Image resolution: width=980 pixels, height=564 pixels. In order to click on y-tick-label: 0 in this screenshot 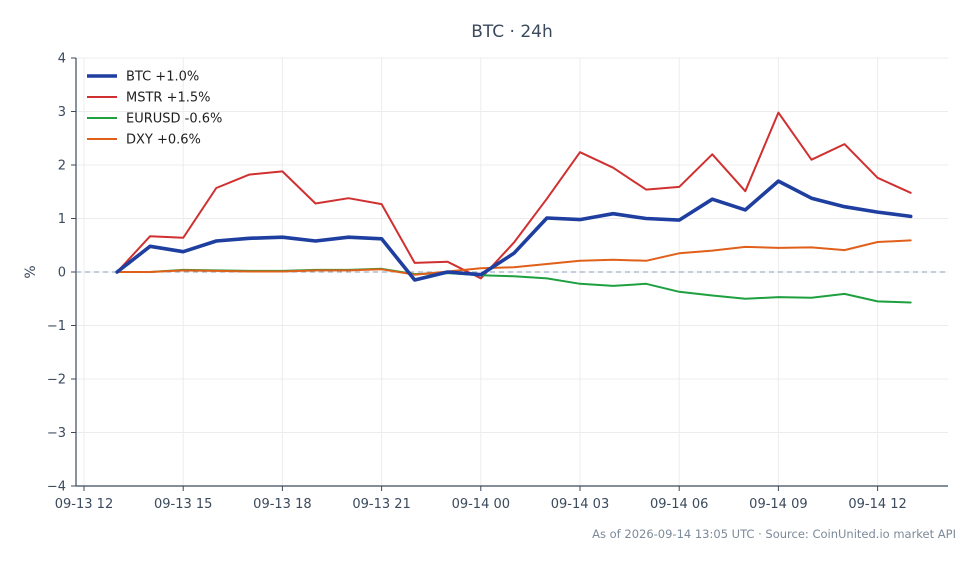, I will do `click(62, 273)`.